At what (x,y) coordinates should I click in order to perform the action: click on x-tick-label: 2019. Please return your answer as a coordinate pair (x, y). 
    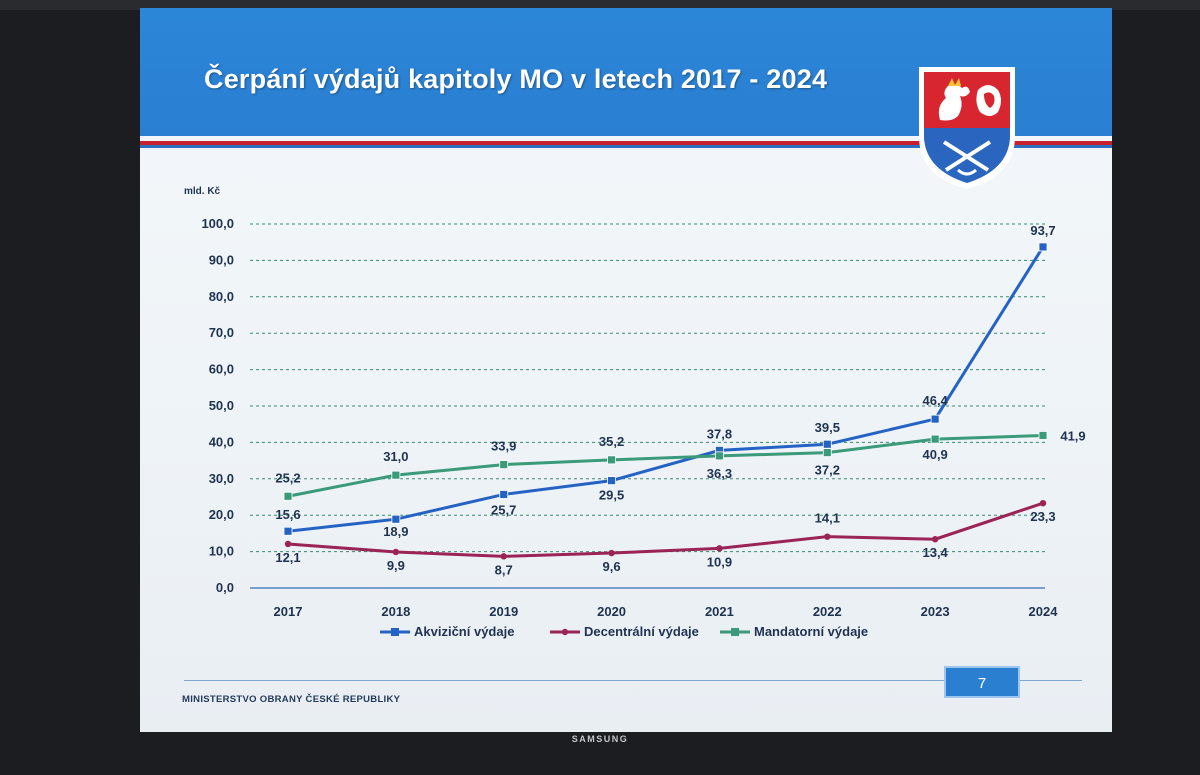
    Looking at the image, I should click on (503, 611).